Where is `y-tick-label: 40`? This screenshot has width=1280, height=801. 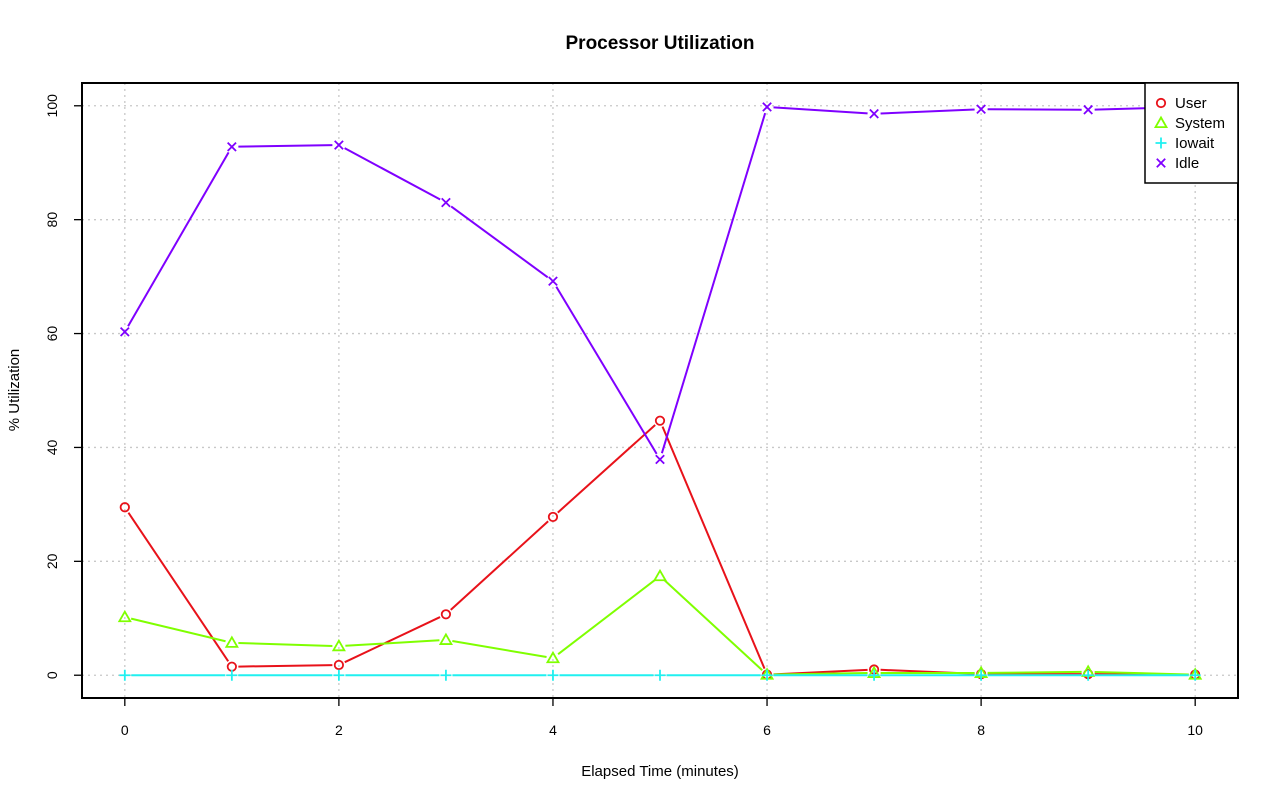
y-tick-label: 40 is located at coordinates (52, 447).